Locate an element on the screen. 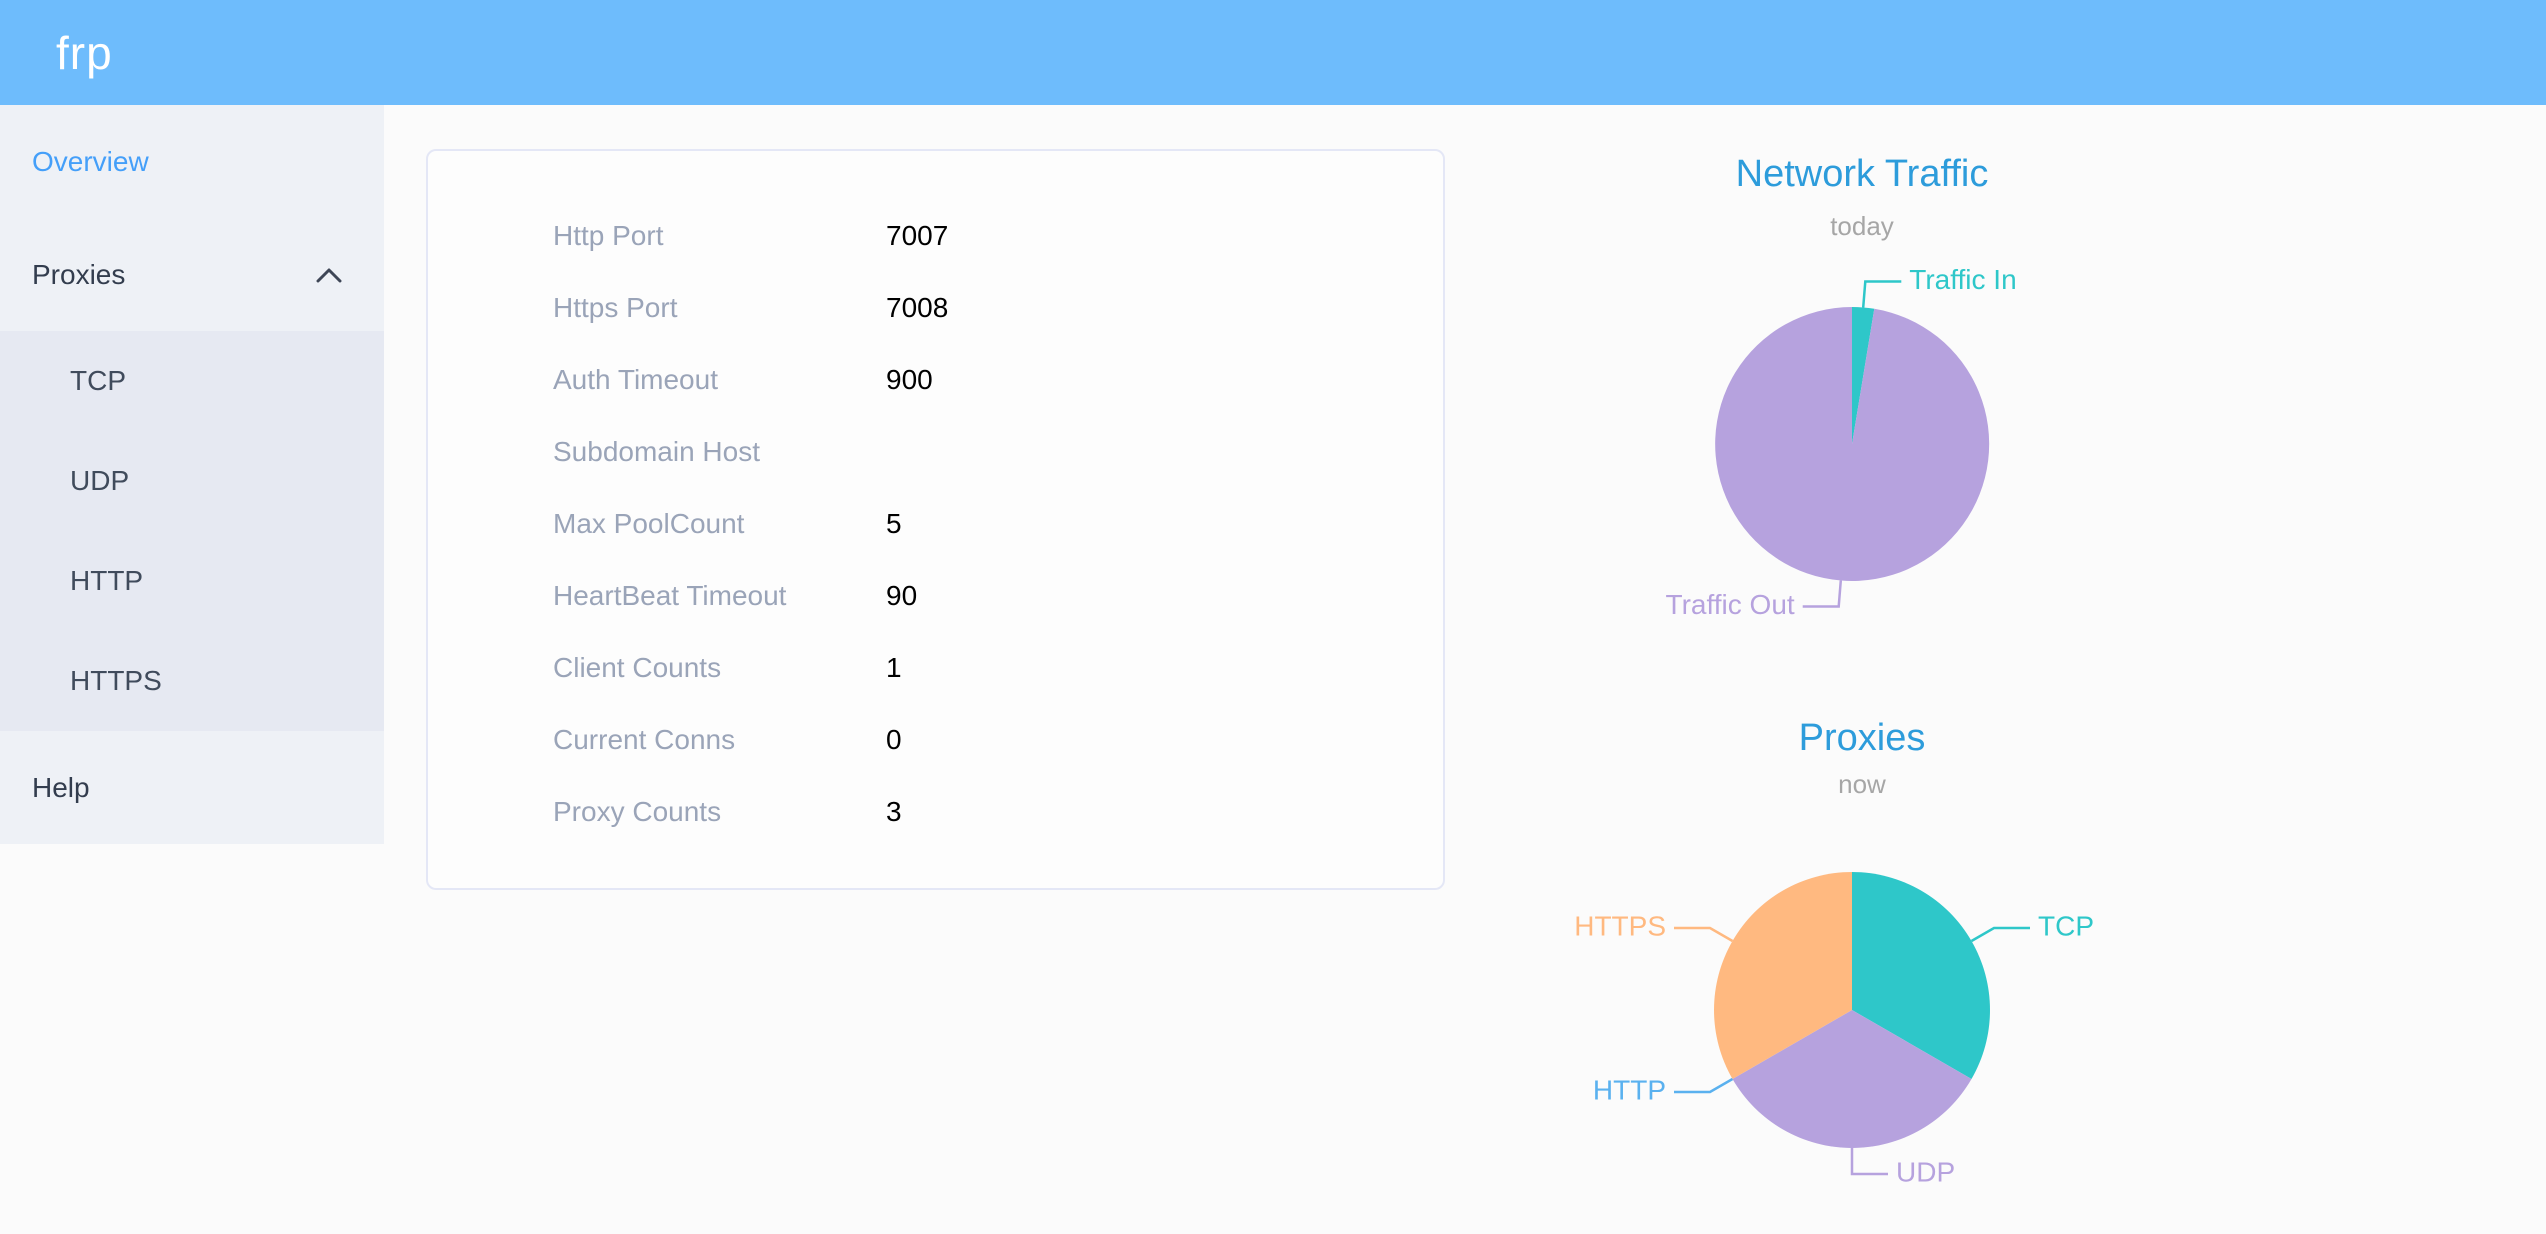  pie-label-line-traffic-out is located at coordinates (1822, 594).